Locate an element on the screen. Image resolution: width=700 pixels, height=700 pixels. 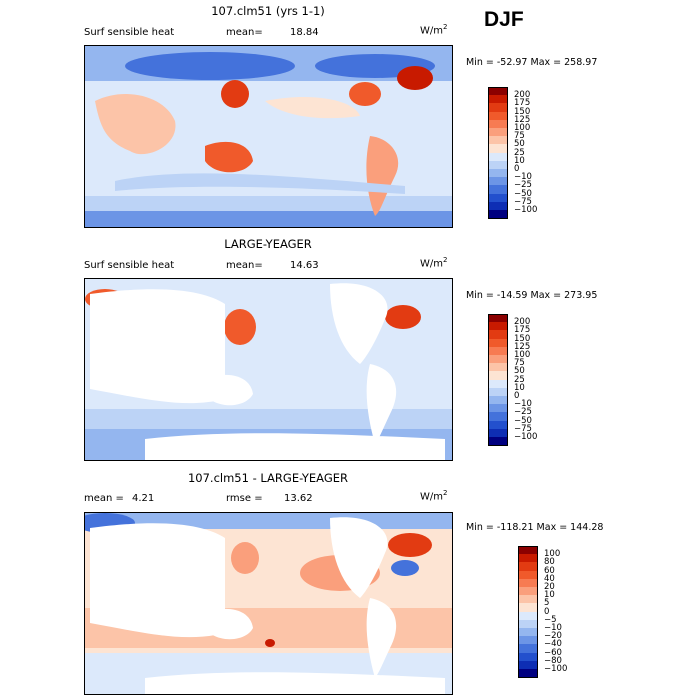
panel-1-min-max: Min = -52.97 Max = 258.97 is located at coordinates (532, 62).